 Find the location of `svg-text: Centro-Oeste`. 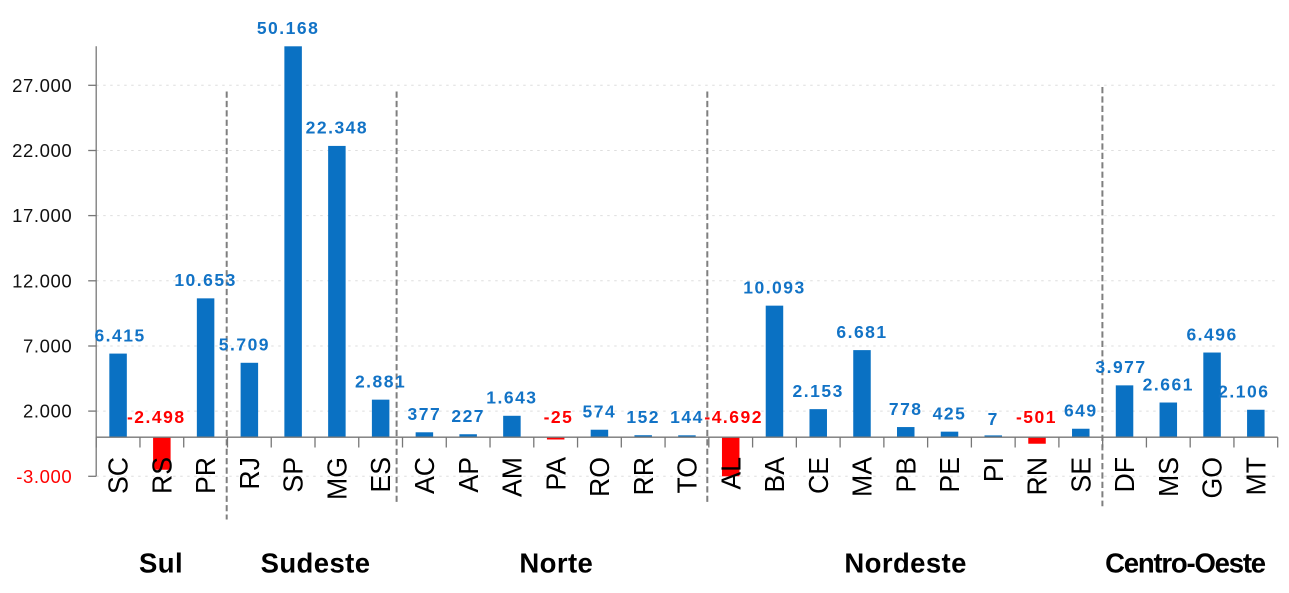

svg-text: Centro-Oeste is located at coordinates (1185, 563).